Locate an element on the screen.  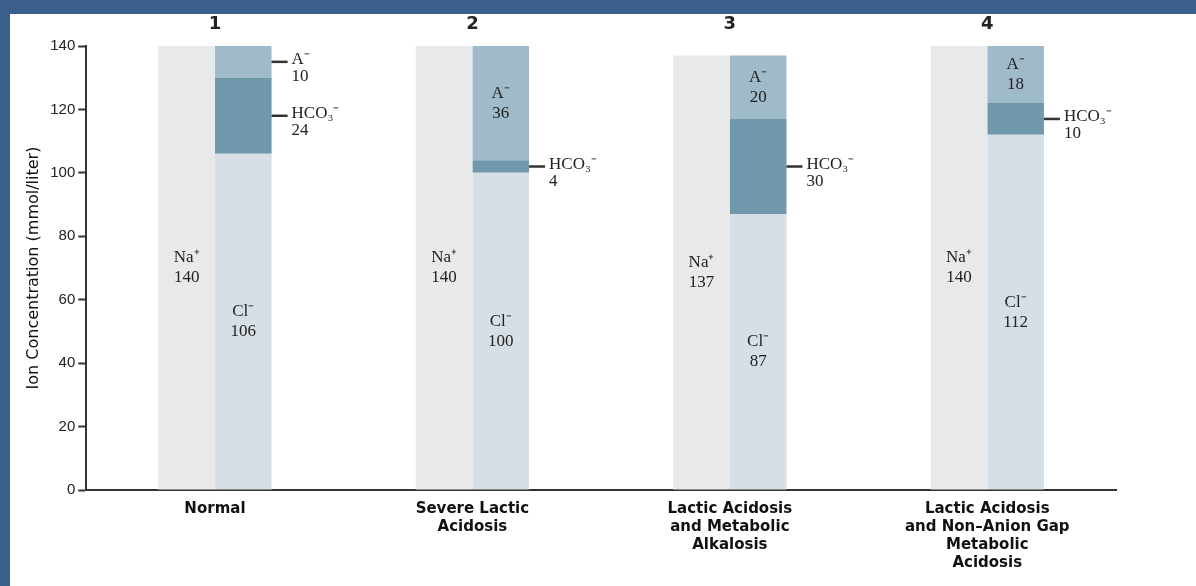
data-label: 18 is located at coordinates (1016, 84).